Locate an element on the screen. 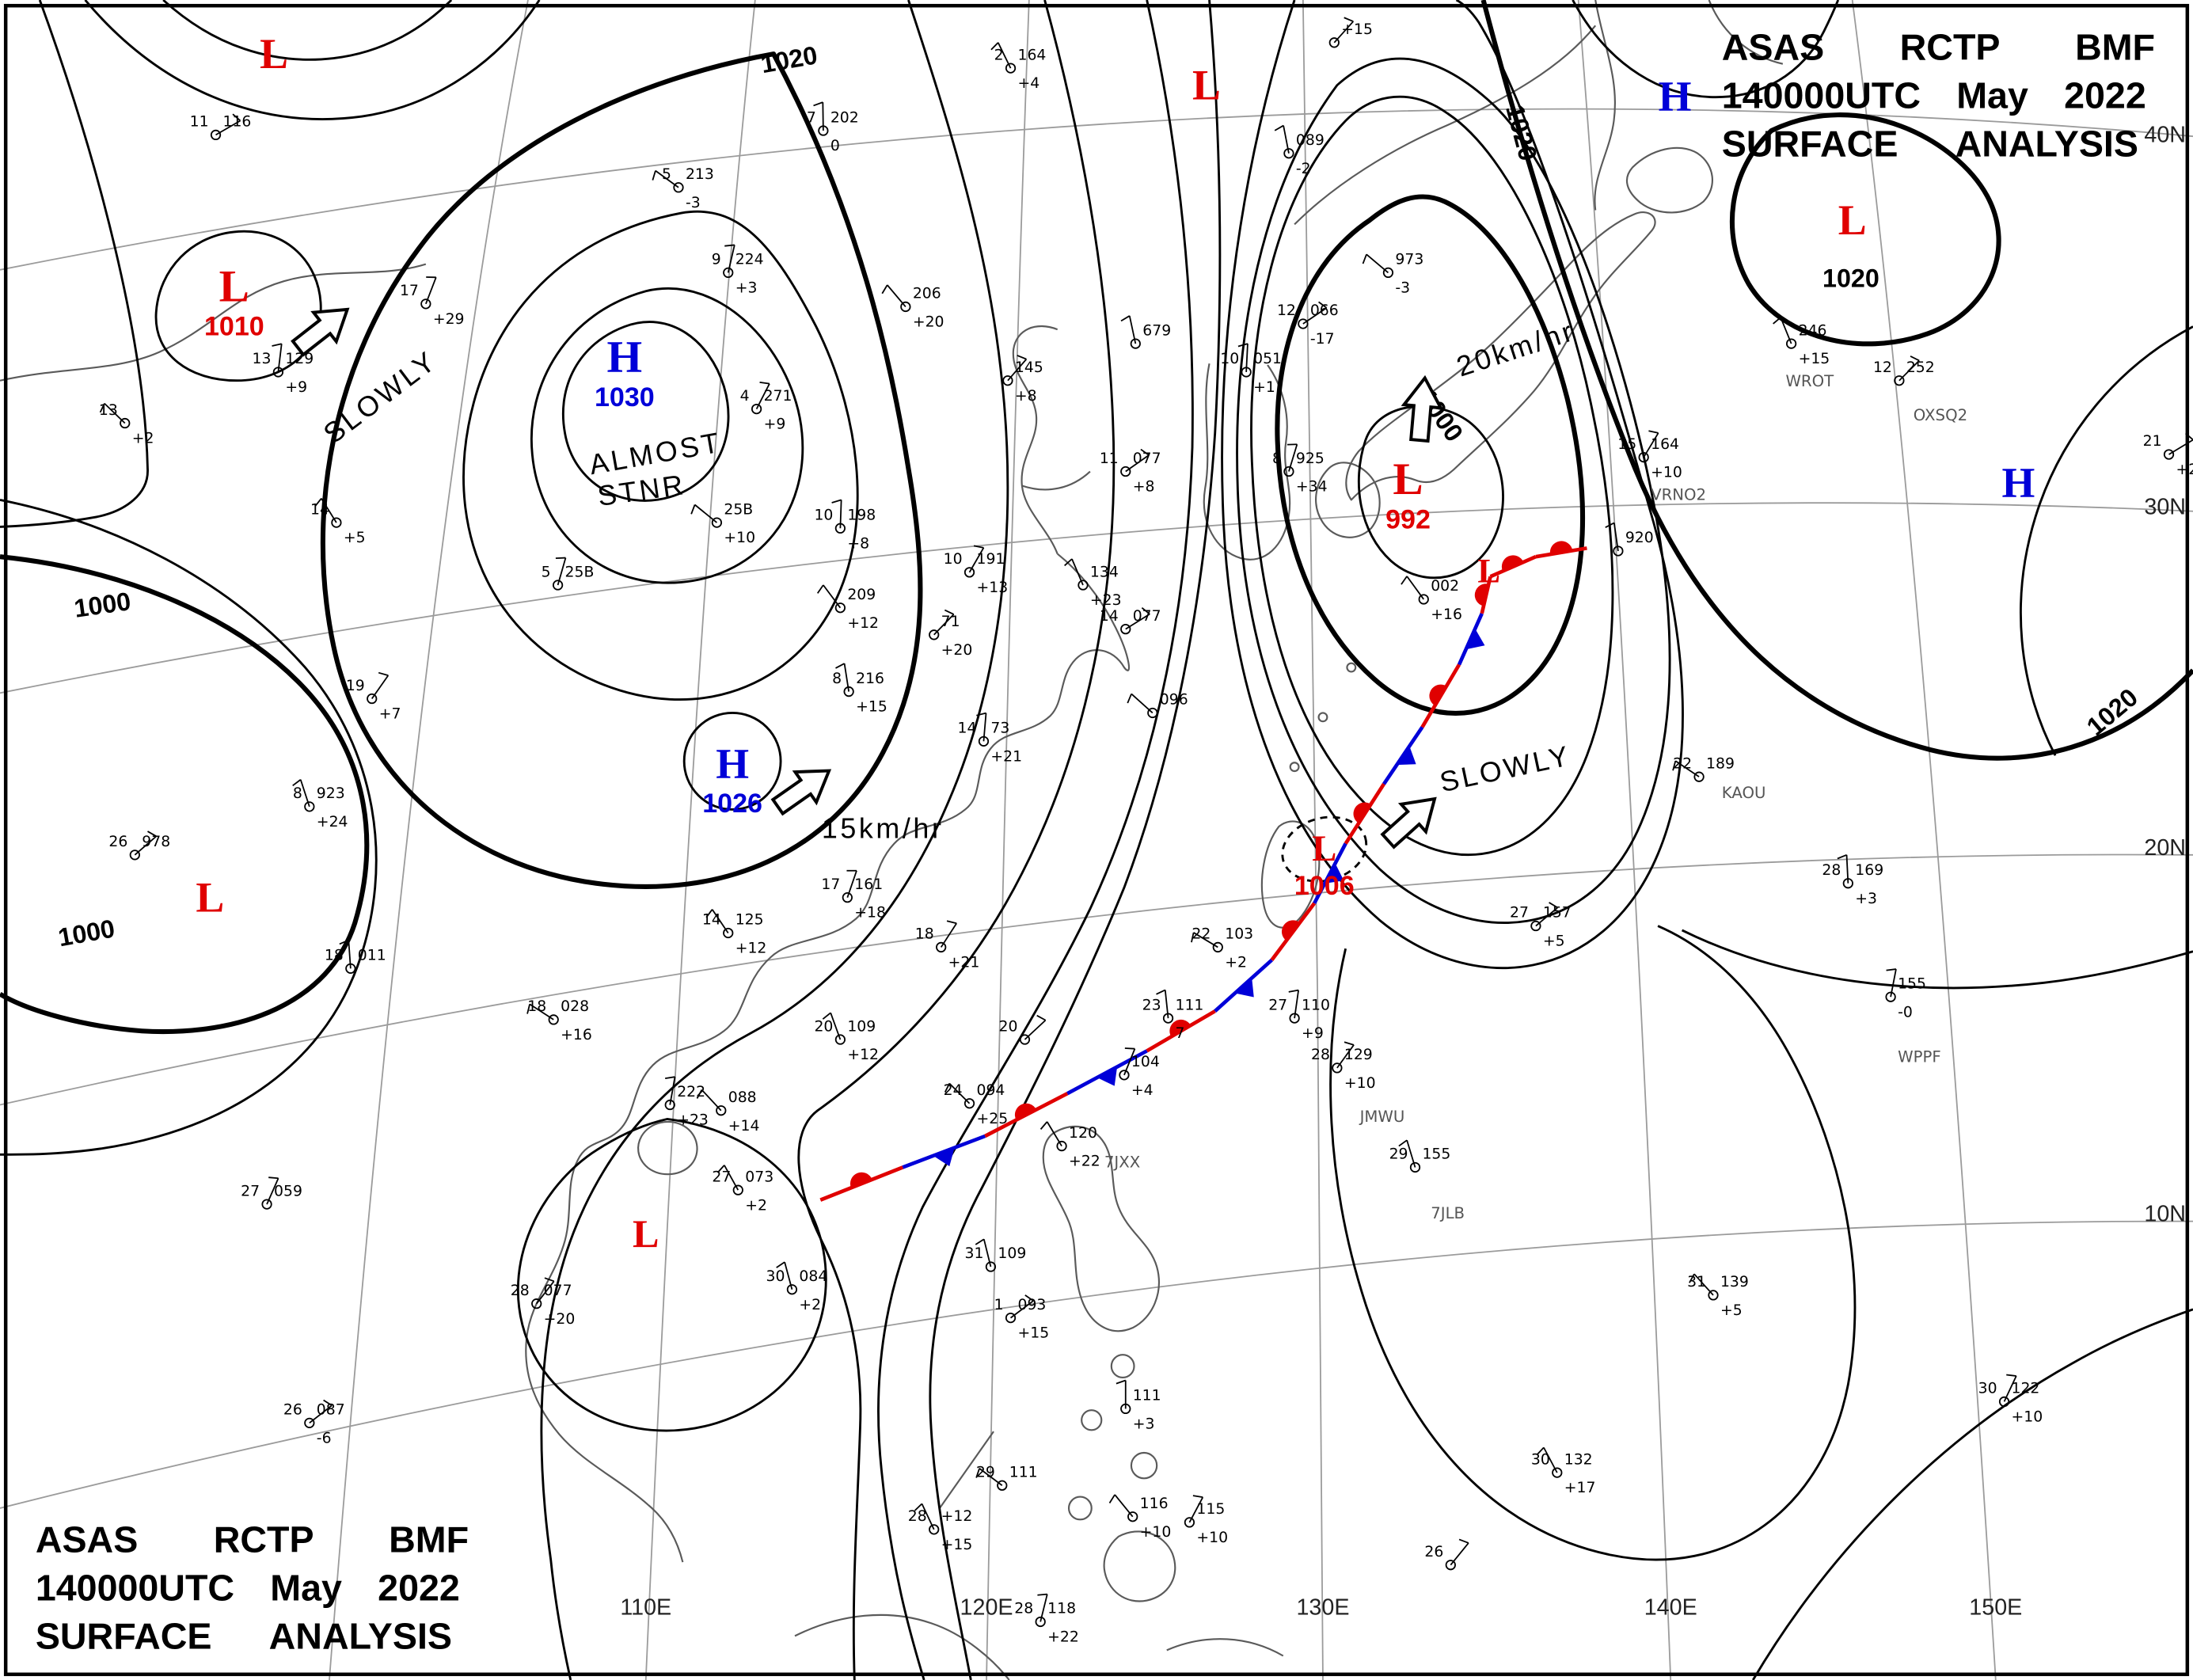 The image size is (2193, 1680). svg-text: +7 is located at coordinates (390, 714).